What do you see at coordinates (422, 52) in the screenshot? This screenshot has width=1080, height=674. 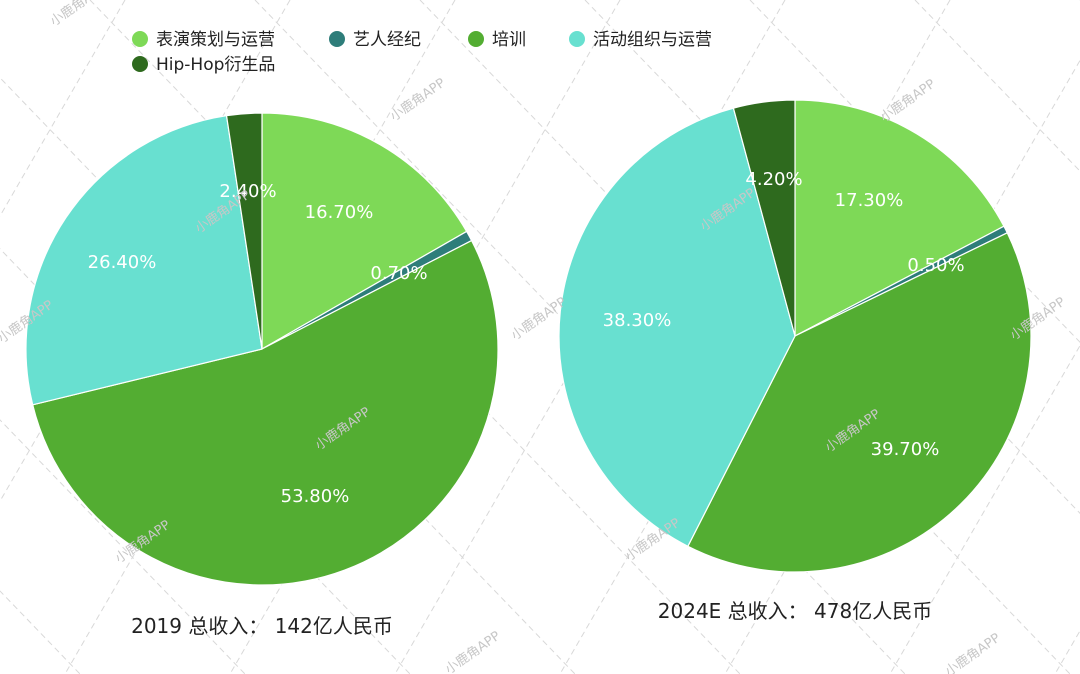 I see `legend: 表演策划与运营 艺人经纪 培训 活动组织与运营 Hip-Hop衍生品` at bounding box center [422, 52].